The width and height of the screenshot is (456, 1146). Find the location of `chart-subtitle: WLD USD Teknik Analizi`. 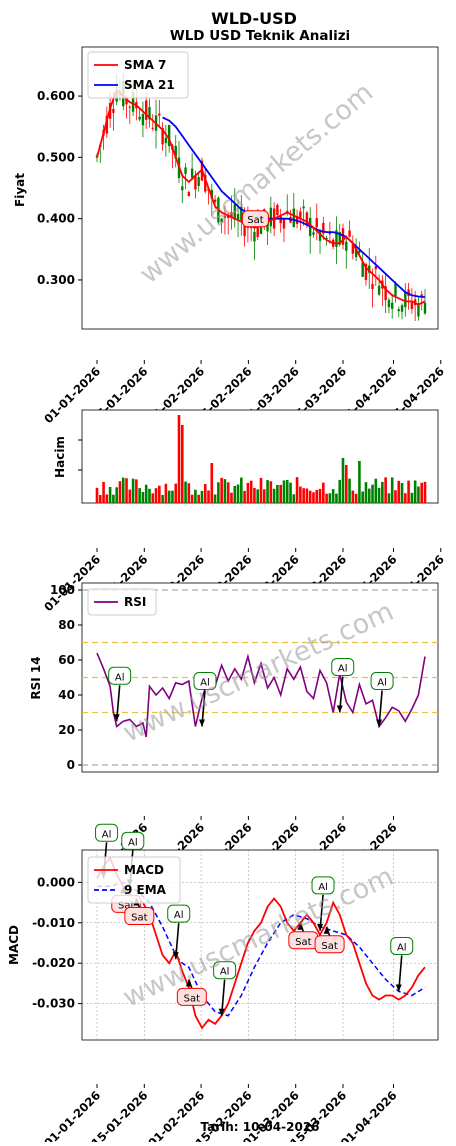

chart-subtitle: WLD USD Teknik Analizi is located at coordinates (260, 36).